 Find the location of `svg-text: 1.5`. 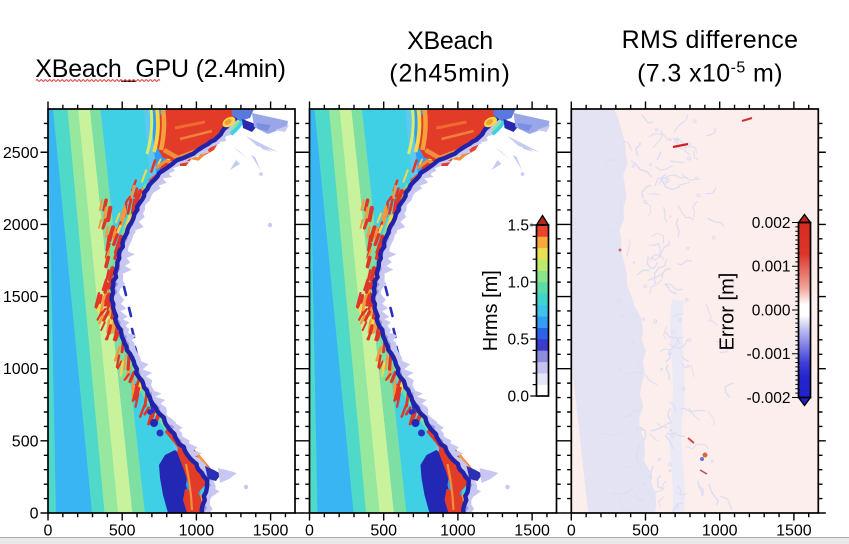

svg-text: 1.5 is located at coordinates (518, 225).